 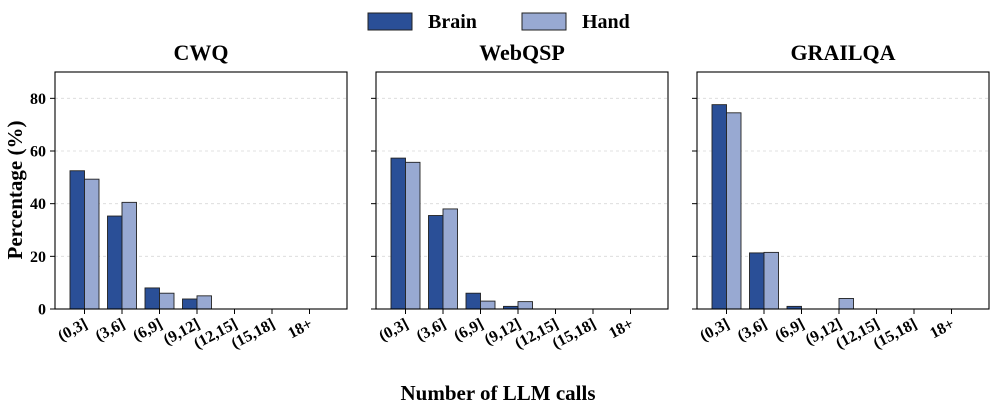 What do you see at coordinates (15, 190) in the screenshot?
I see `y-axis-label: Percentage (%)` at bounding box center [15, 190].